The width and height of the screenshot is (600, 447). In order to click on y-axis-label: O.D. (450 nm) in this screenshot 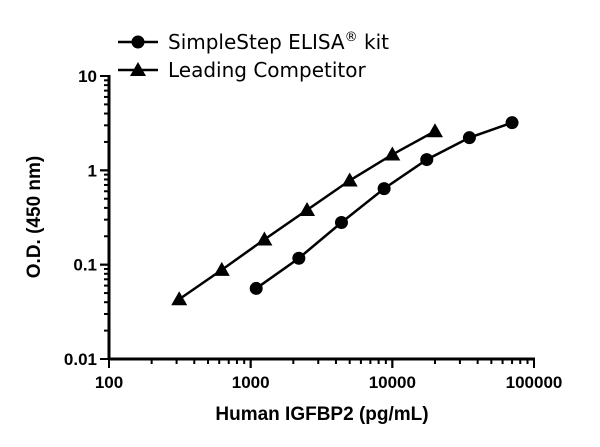, I will do `click(34, 217)`.